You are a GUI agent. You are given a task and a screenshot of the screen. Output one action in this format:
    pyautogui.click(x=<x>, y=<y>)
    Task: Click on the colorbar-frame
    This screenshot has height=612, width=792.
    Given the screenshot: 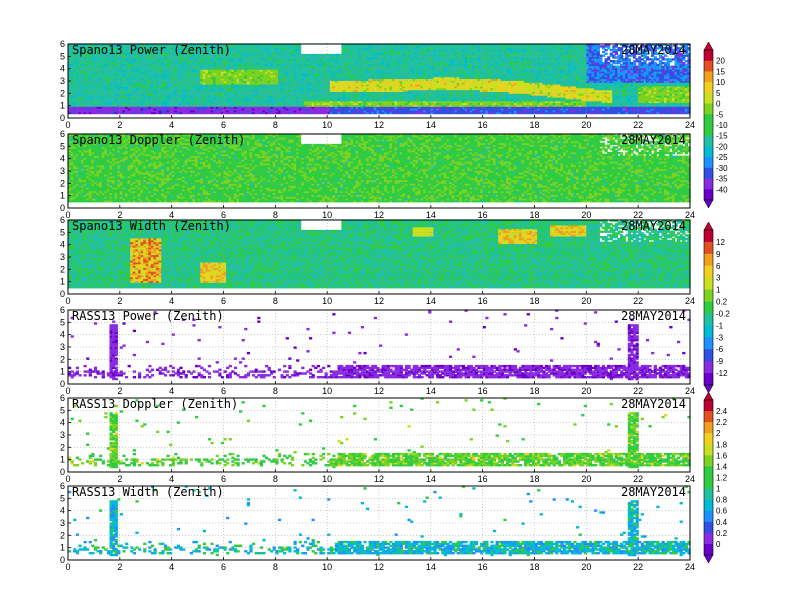 What is the action you would take?
    pyautogui.click(x=708, y=477)
    